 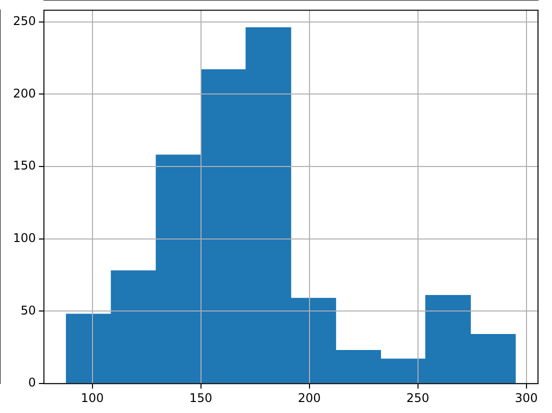 I want to click on y-tick-label: 100, so click(x=24, y=237).